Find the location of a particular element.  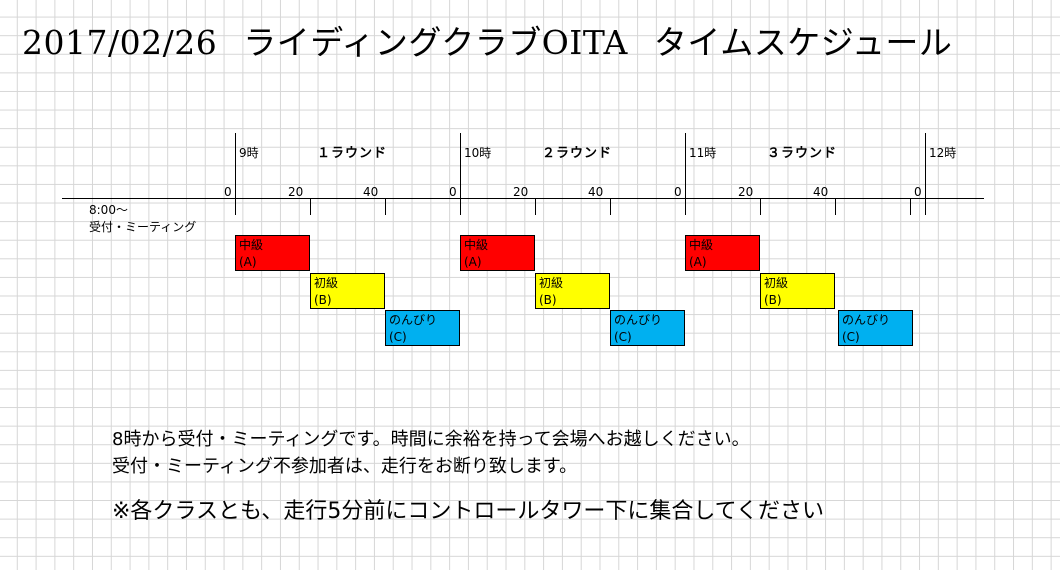

meeting-text: 受付・ミーティング is located at coordinates (143, 227).